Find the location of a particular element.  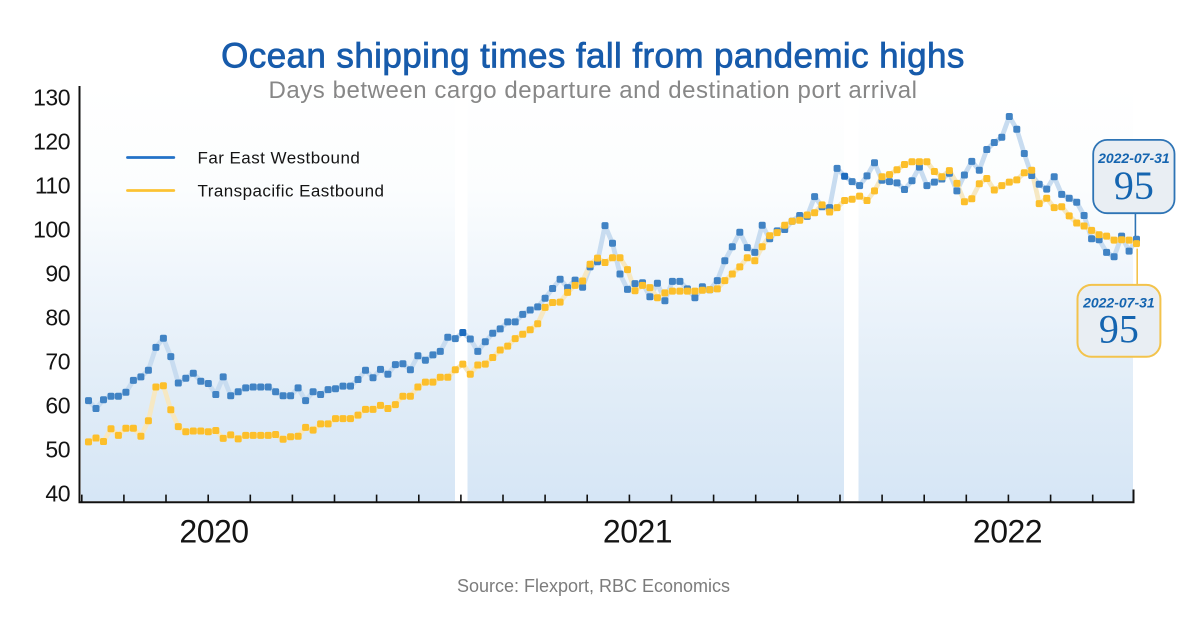

svg-text: 110 is located at coordinates (52, 186).